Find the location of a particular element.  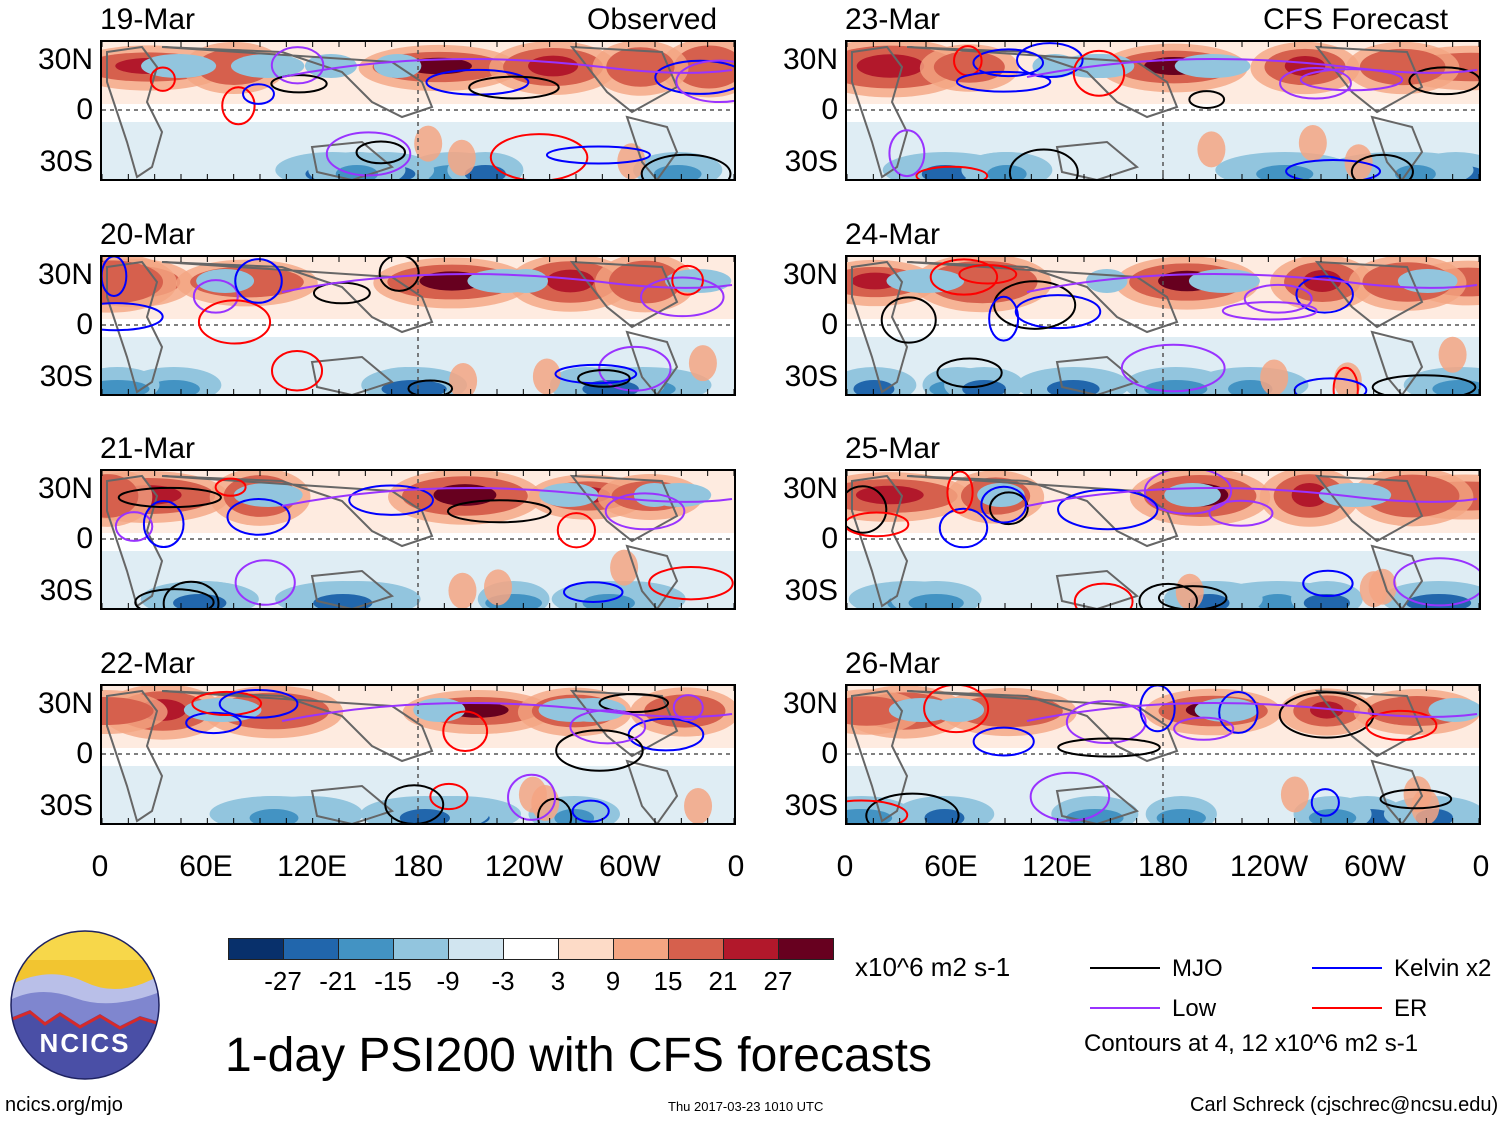

colorbar-label: -9 is located at coordinates (448, 981).